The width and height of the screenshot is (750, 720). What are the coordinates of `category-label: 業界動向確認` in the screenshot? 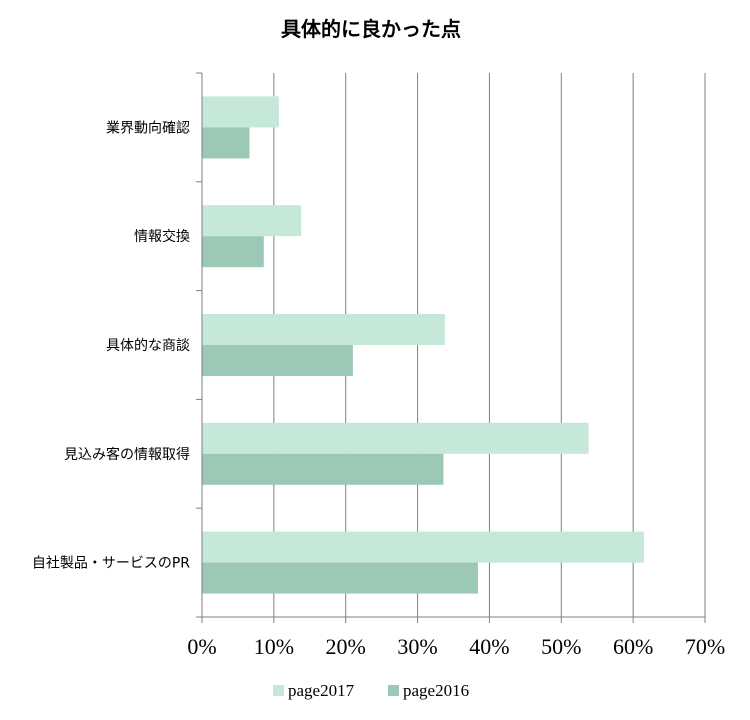 It's located at (148, 128).